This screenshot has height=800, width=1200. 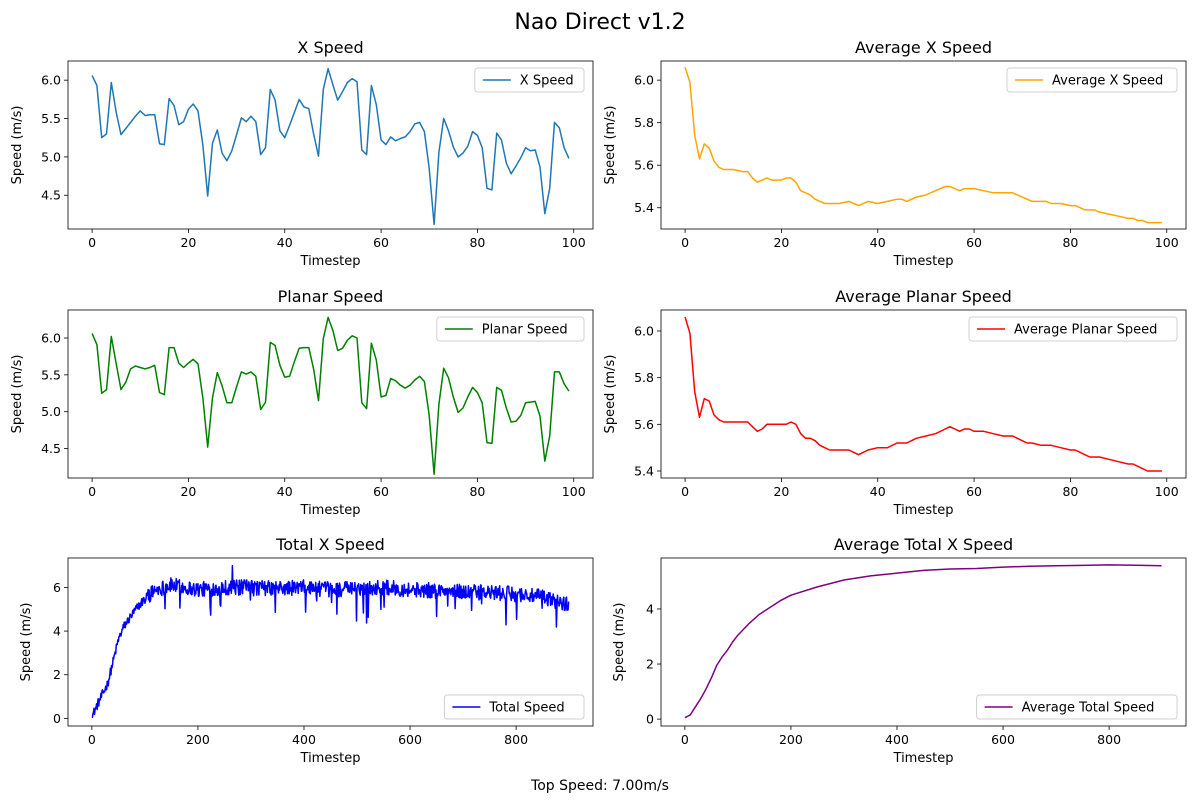 I want to click on legend: Average Total Speed, so click(x=1077, y=707).